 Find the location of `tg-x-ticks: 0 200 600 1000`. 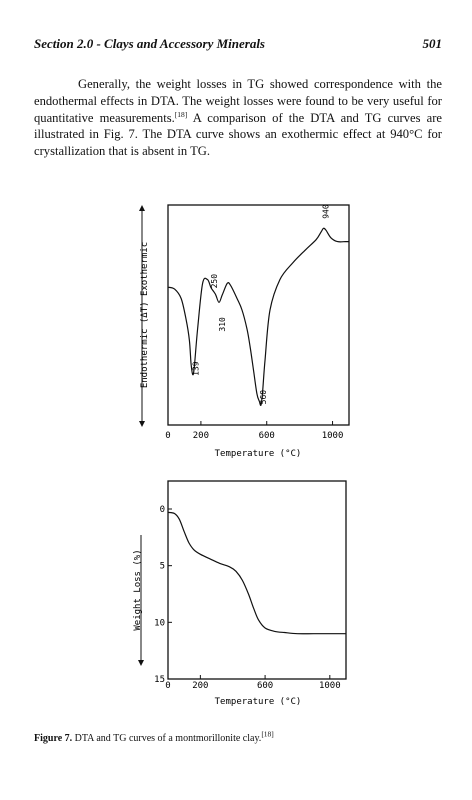

tg-x-ticks: 0 200 600 1000 is located at coordinates (253, 683).